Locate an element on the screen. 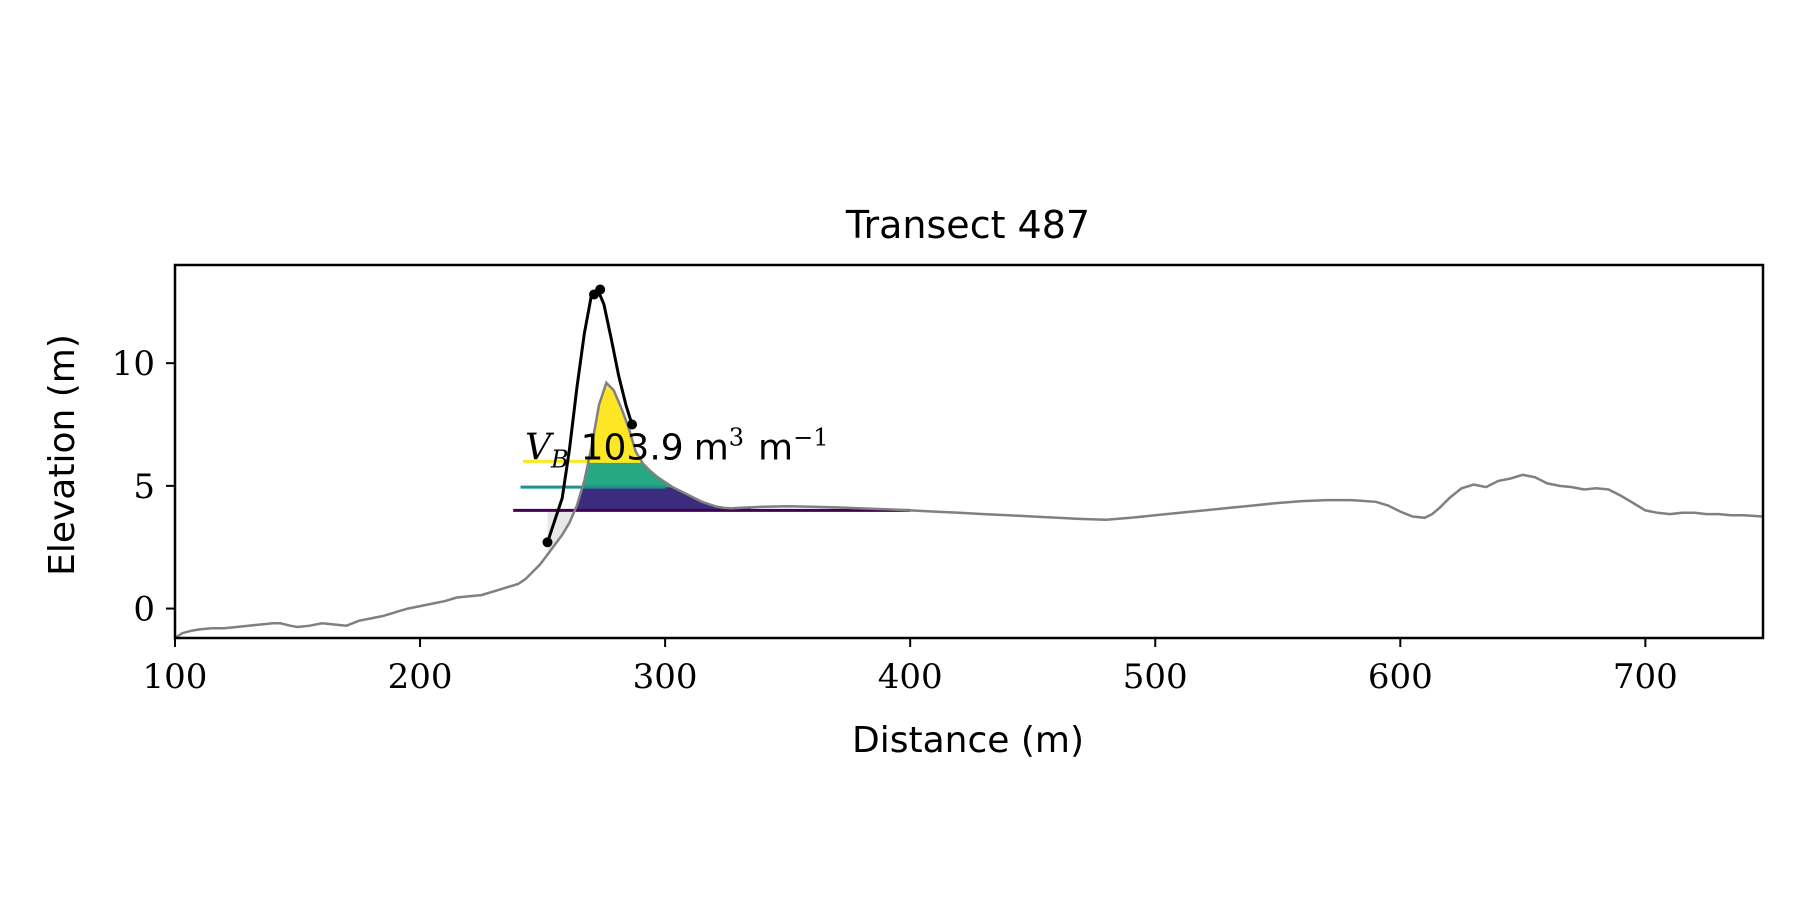 The width and height of the screenshot is (1800, 900). x-tick-label: 200 is located at coordinates (420, 677).